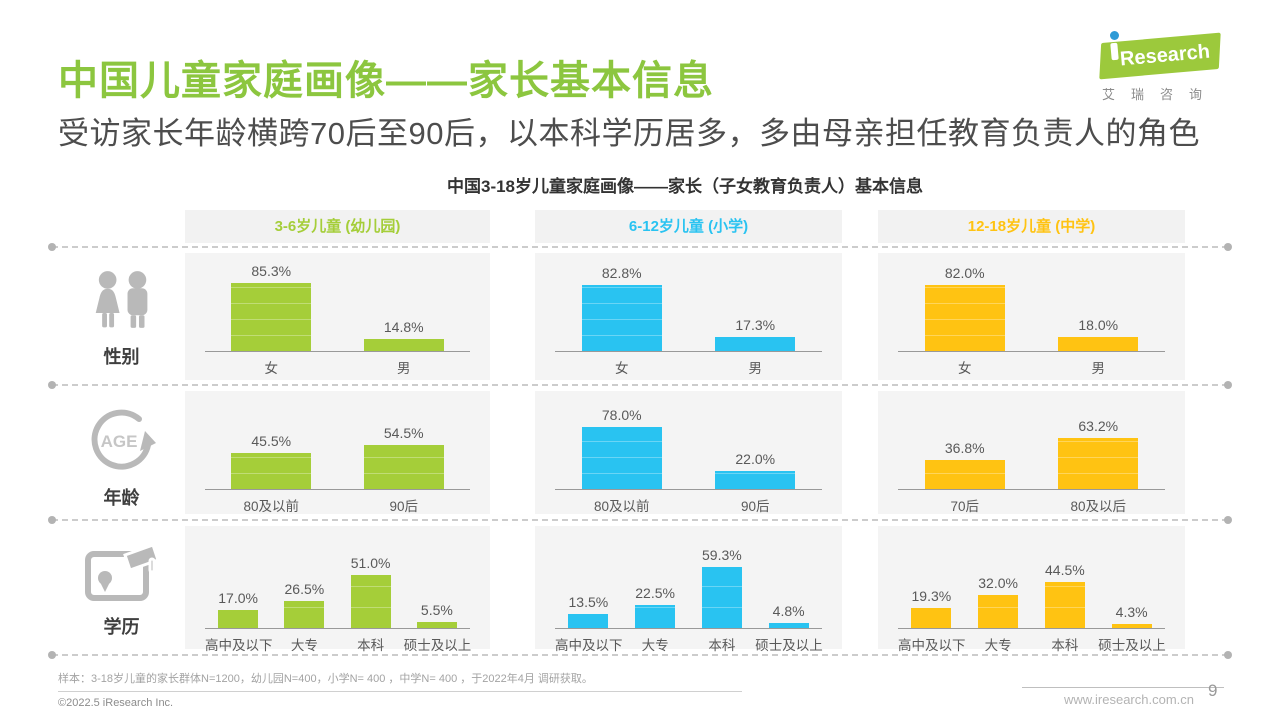 The height and width of the screenshot is (720, 1280). What do you see at coordinates (1160, 94) in the screenshot?
I see `logo-chinese-name: 艾瑞咨询` at bounding box center [1160, 94].